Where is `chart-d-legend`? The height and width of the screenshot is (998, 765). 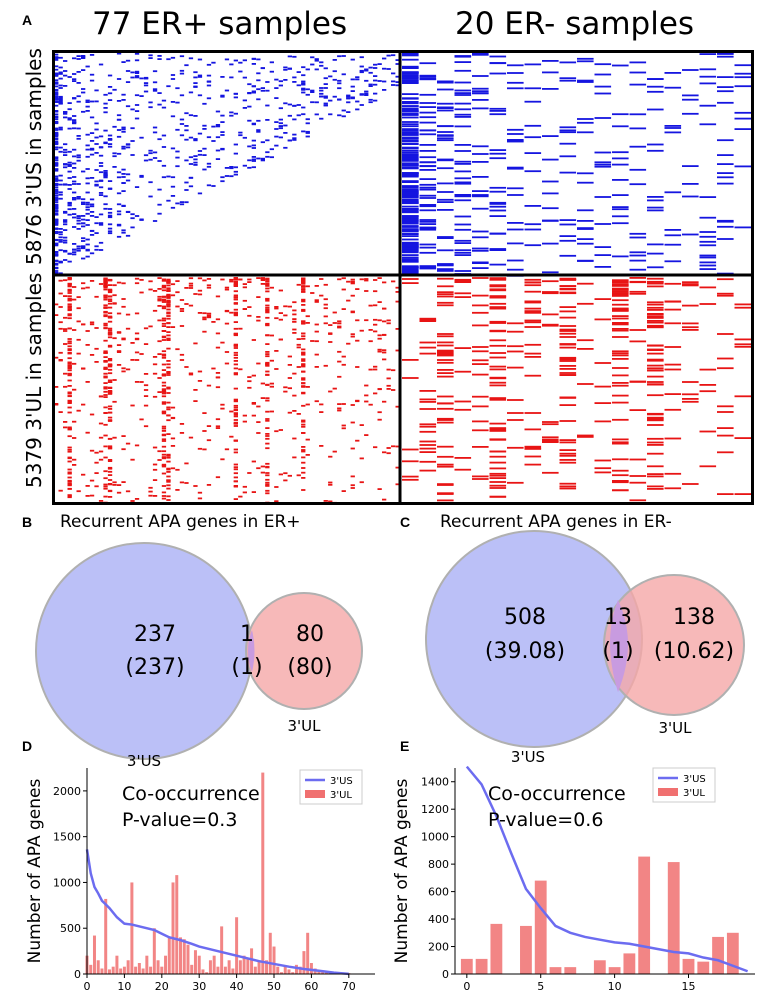
chart-d-legend is located at coordinates (331, 787).